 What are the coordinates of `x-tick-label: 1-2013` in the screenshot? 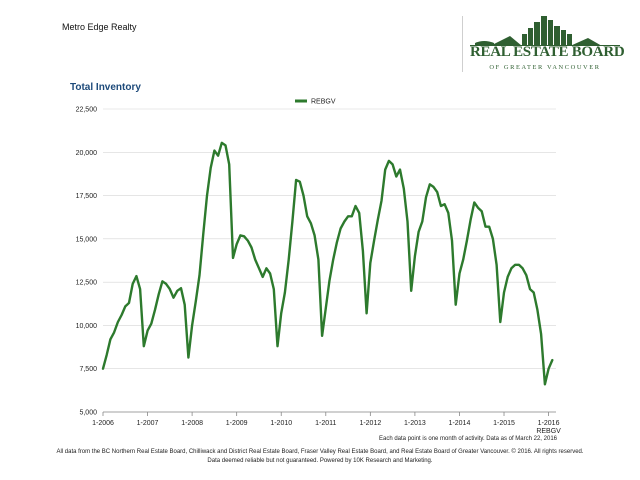 It's located at (415, 423).